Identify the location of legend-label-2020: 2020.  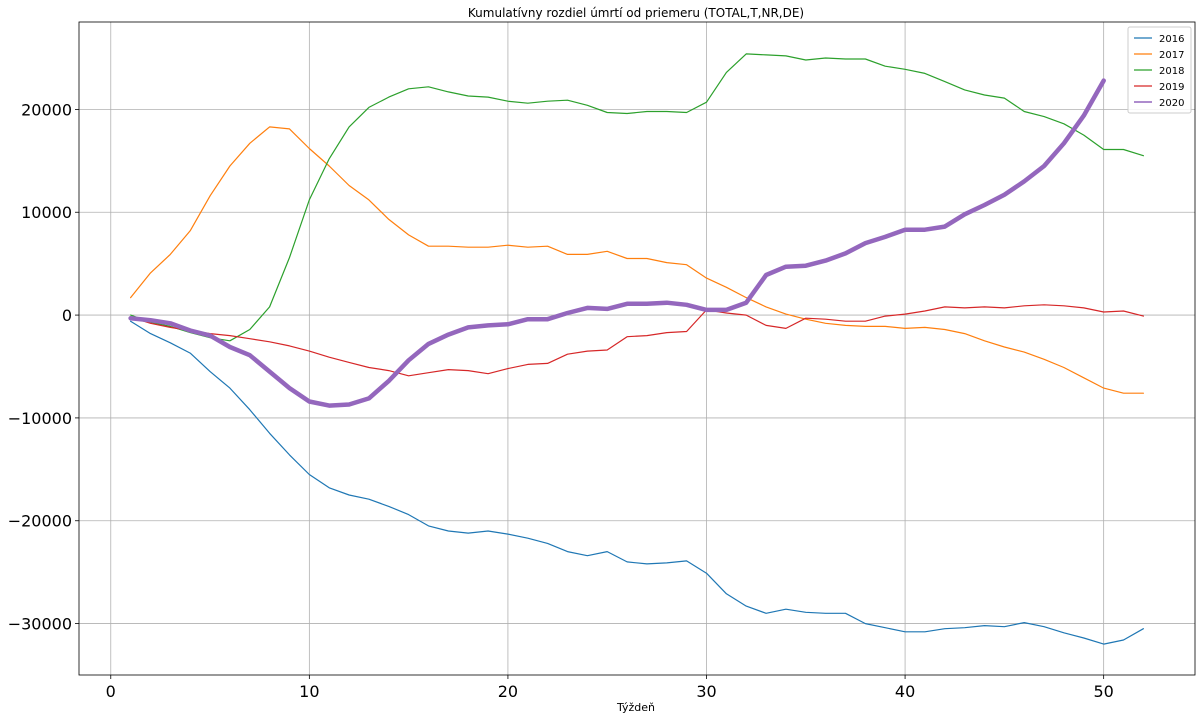
(1171, 103).